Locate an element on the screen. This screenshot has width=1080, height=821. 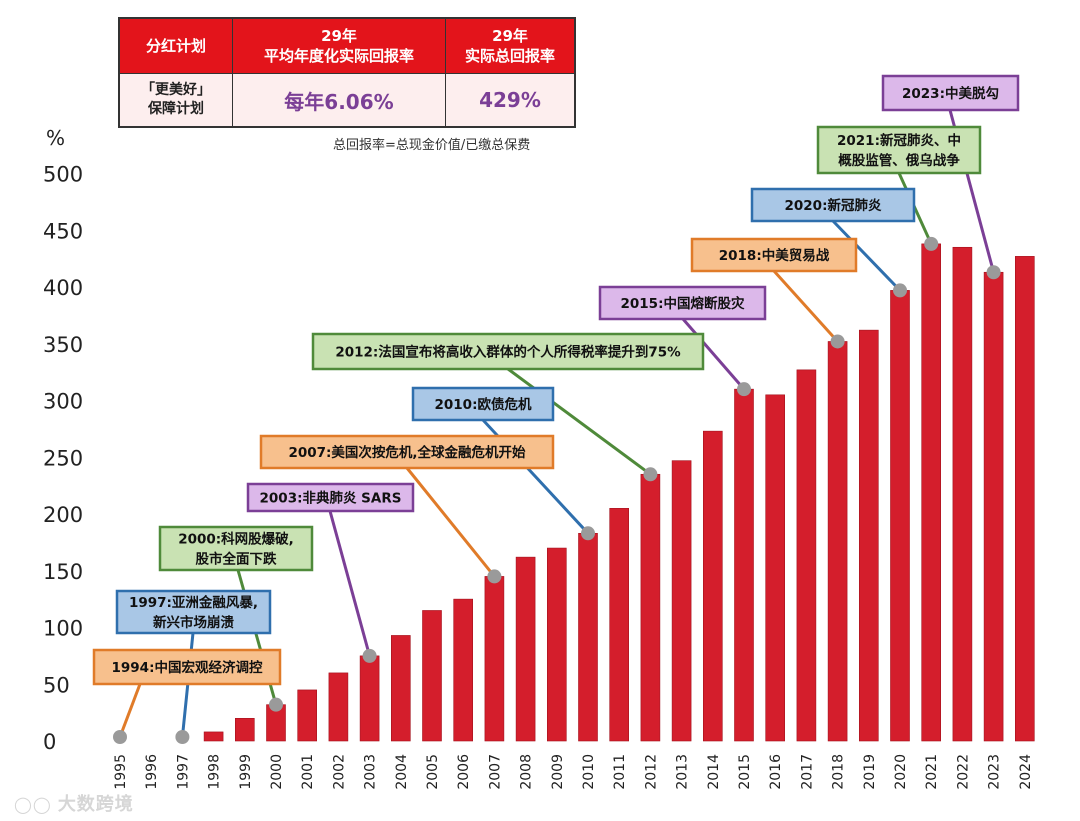
bar-2007 is located at coordinates (494, 659).